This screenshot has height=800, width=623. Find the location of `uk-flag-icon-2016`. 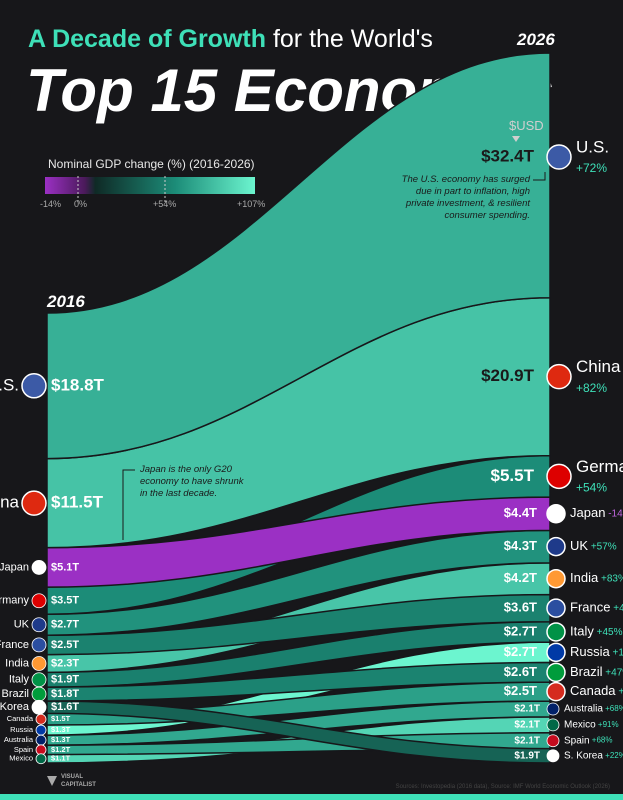

uk-flag-icon-2016 is located at coordinates (39, 625).